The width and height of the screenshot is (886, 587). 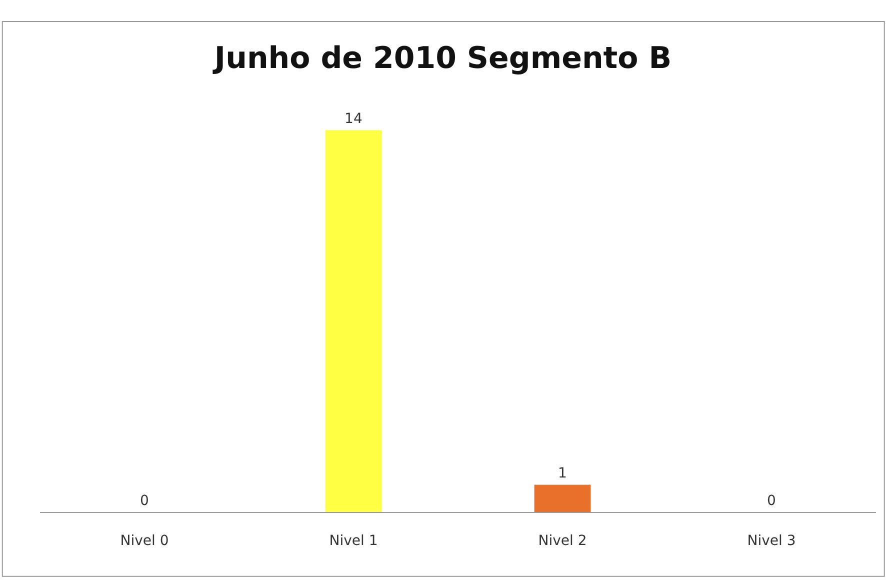 I want to click on data-label: 1, so click(x=562, y=474).